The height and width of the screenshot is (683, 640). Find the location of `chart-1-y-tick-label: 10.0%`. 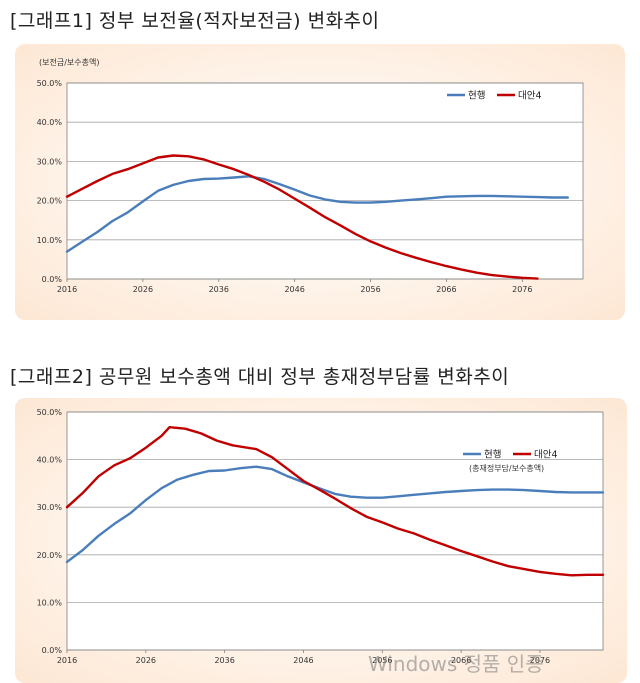

chart-1-y-tick-label: 10.0% is located at coordinates (50, 240).